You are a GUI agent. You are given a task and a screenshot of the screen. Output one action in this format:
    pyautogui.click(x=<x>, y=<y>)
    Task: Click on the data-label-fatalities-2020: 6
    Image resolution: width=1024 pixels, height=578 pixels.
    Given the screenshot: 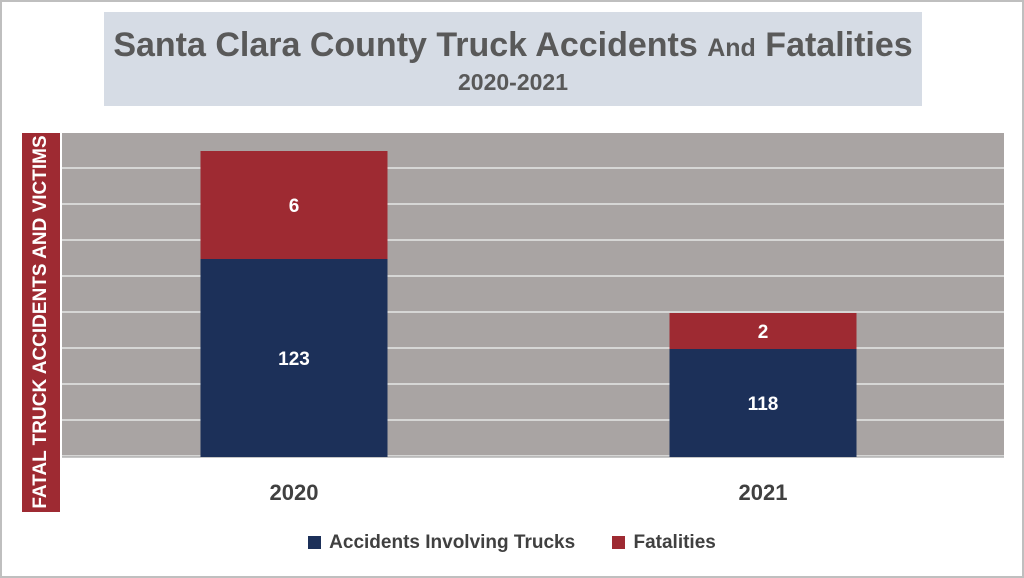 What is the action you would take?
    pyautogui.click(x=294, y=206)
    